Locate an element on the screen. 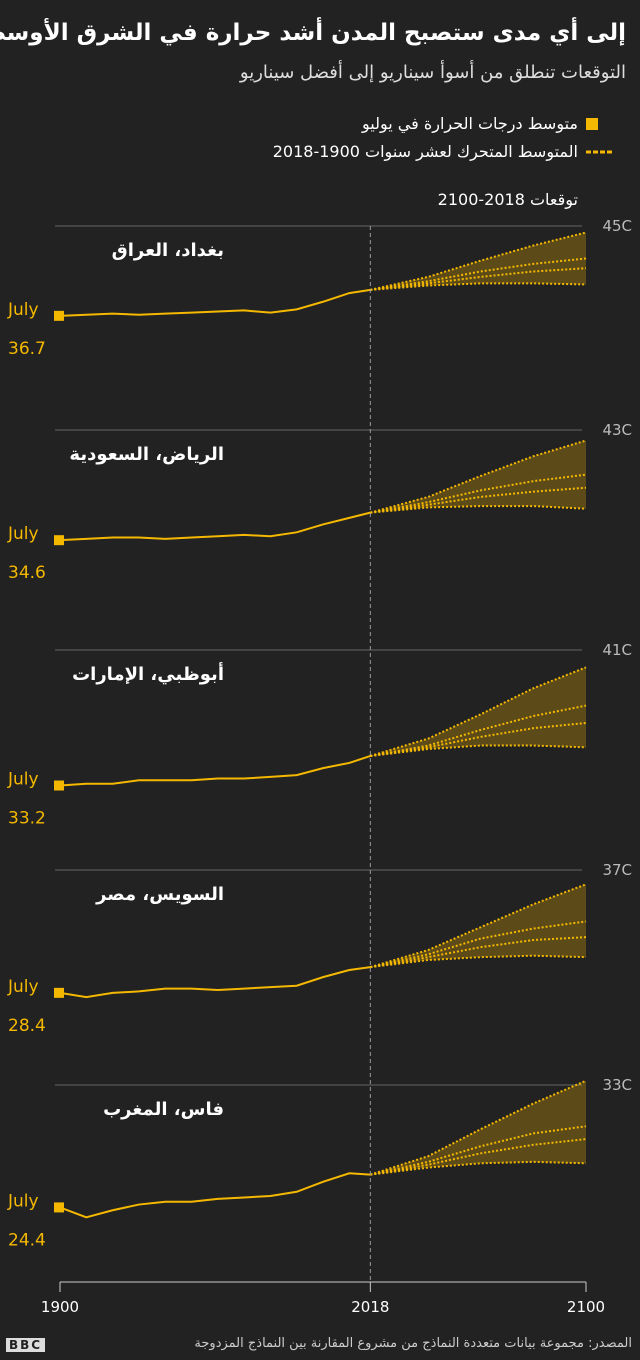 The image size is (640, 1360). start-value: 24.4 is located at coordinates (27, 1240).